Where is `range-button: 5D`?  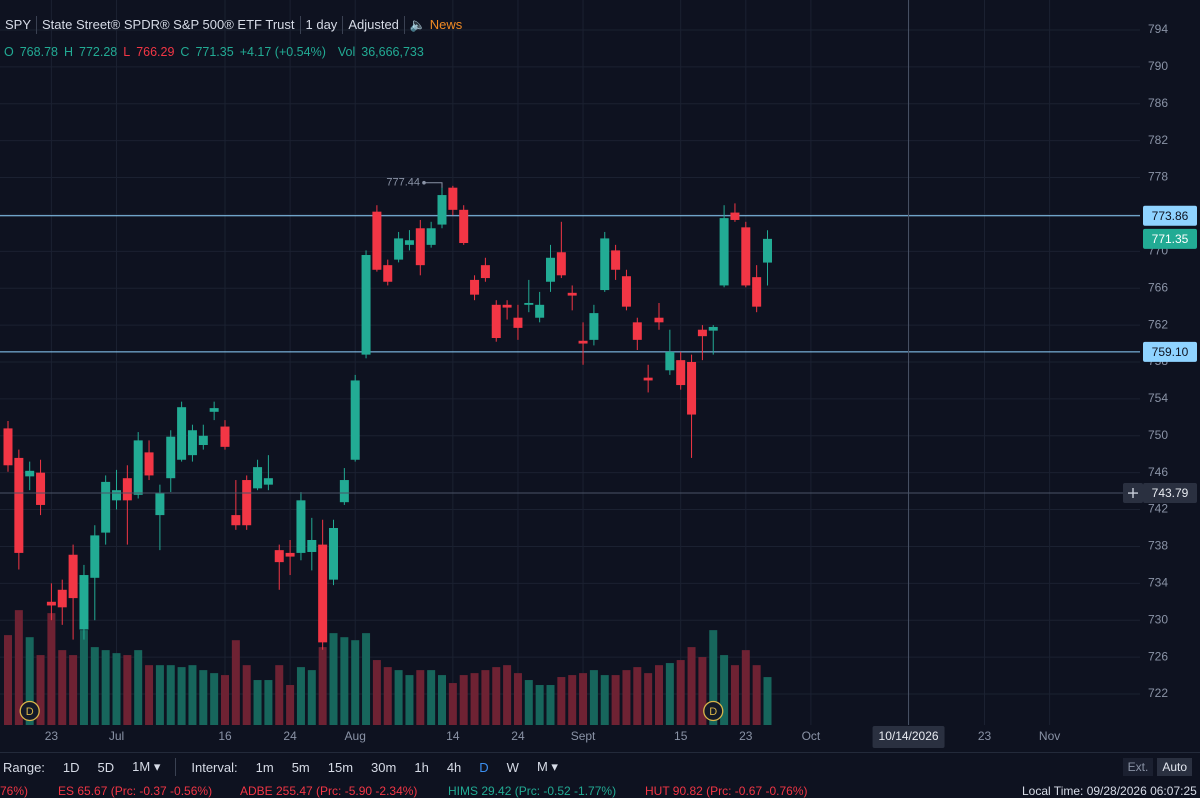
range-button: 5D is located at coordinates (106, 767).